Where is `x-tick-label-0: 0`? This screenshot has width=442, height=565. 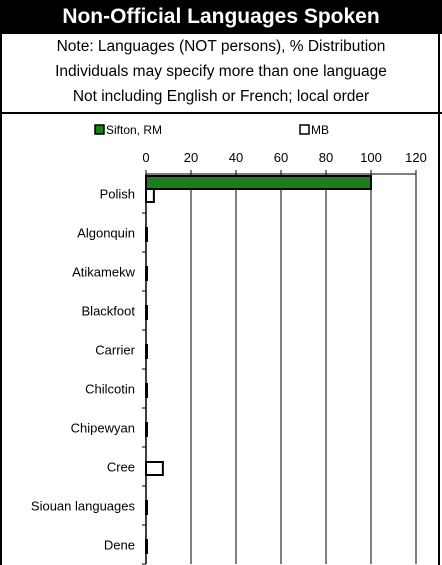
x-tick-label-0: 0 is located at coordinates (145, 157).